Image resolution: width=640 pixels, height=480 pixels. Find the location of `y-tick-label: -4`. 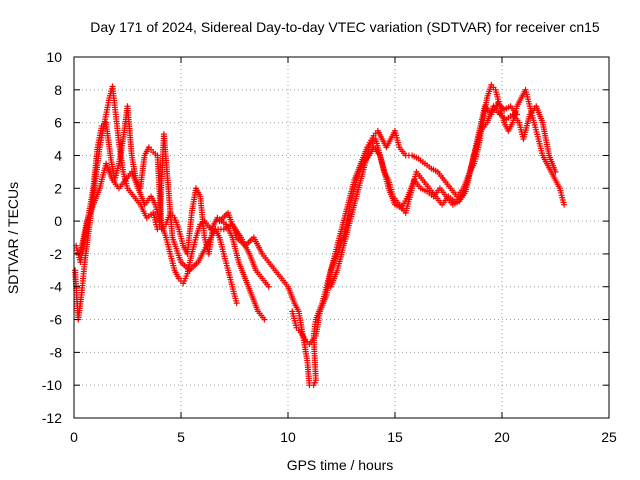

y-tick-label: -4 is located at coordinates (56, 287).